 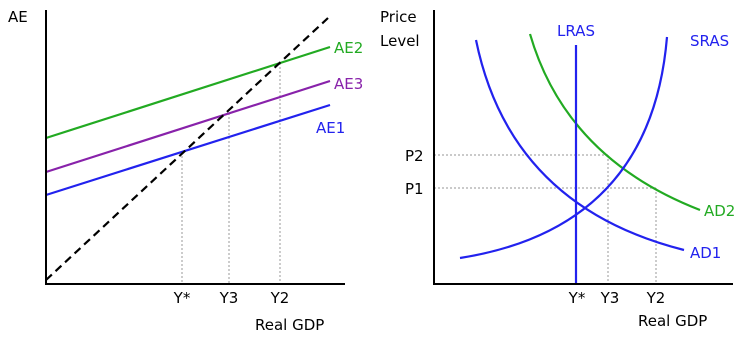 What do you see at coordinates (348, 48) in the screenshot?
I see `ae2-label: AE2` at bounding box center [348, 48].